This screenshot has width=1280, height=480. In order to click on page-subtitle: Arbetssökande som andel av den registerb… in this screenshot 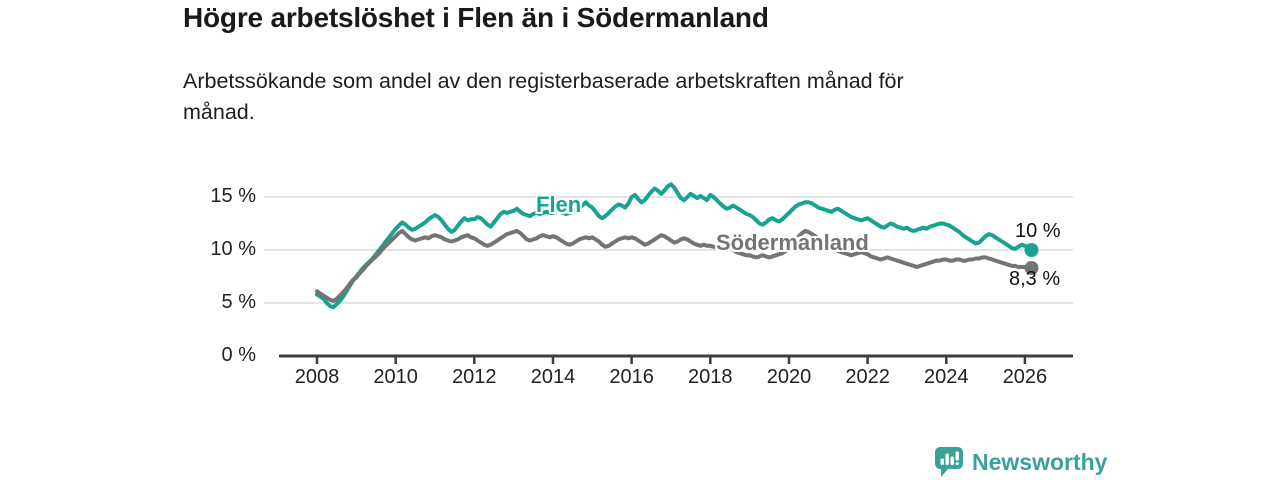, I will do `click(543, 96)`.